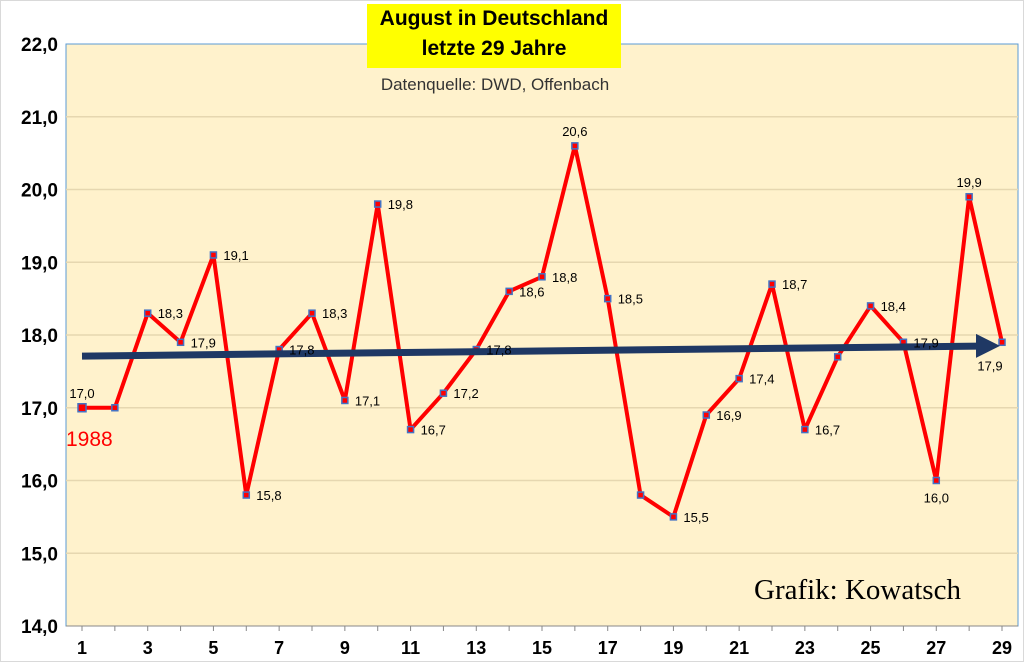 The width and height of the screenshot is (1024, 662). What do you see at coordinates (1002, 648) in the screenshot?
I see `x-tick-label: 29` at bounding box center [1002, 648].